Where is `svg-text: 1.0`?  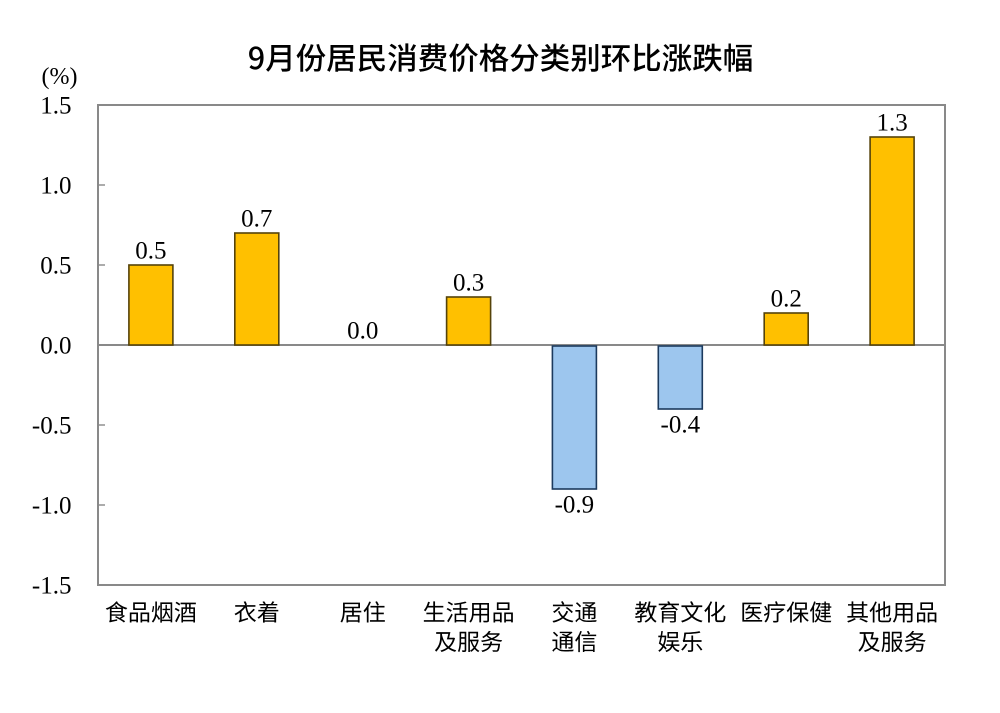 svg-text: 1.0 is located at coordinates (55, 185).